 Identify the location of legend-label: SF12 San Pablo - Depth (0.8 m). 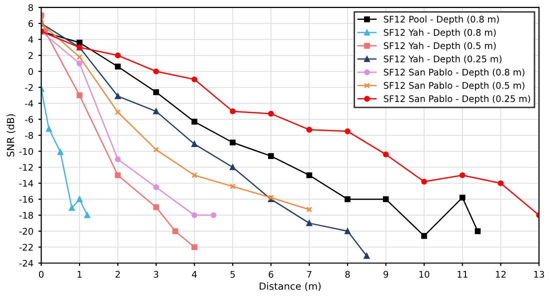
(454, 73).